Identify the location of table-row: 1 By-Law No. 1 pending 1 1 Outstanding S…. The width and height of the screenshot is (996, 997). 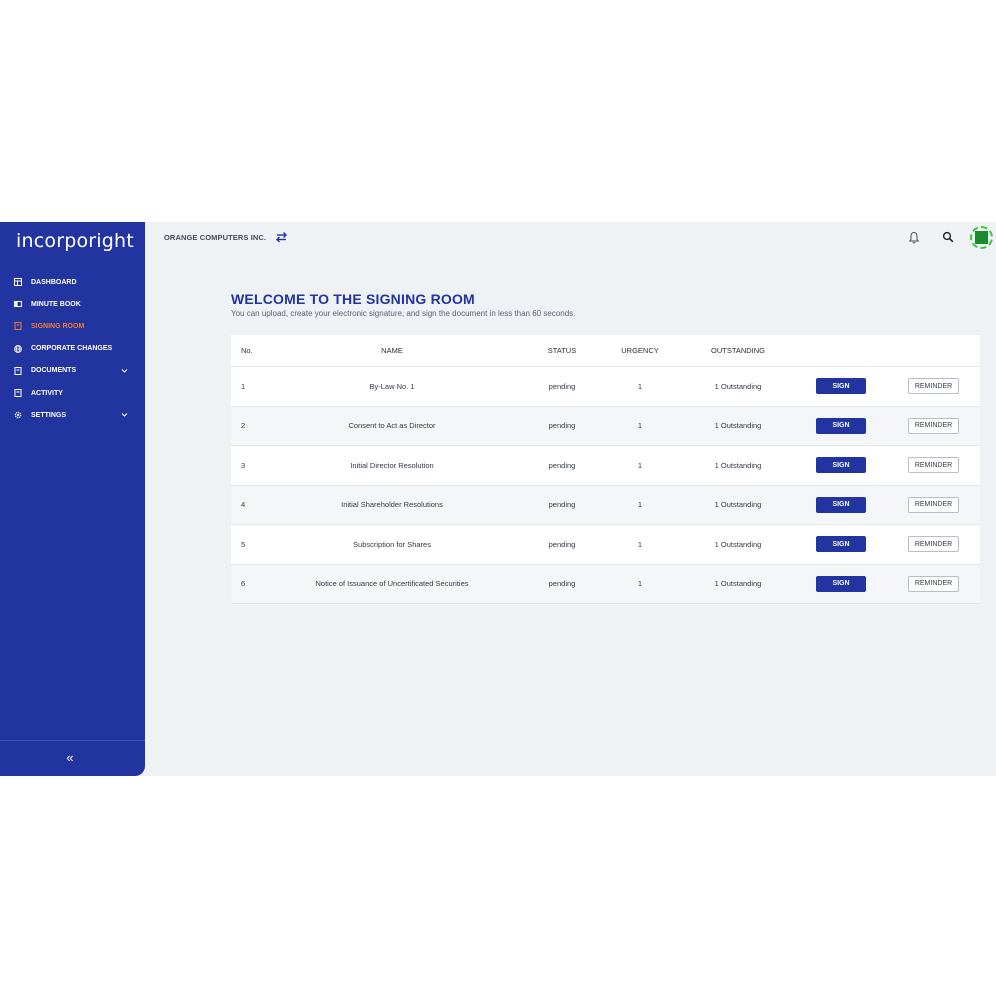
(605, 387).